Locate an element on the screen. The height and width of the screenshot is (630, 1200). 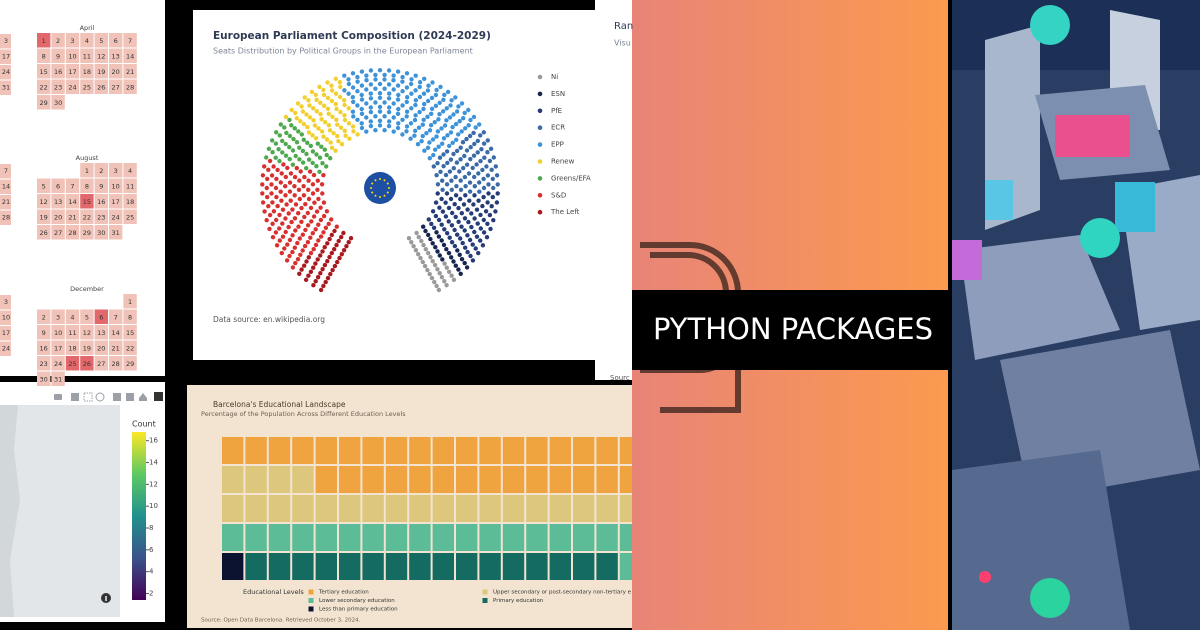
day-number: 29 is located at coordinates (130, 364).